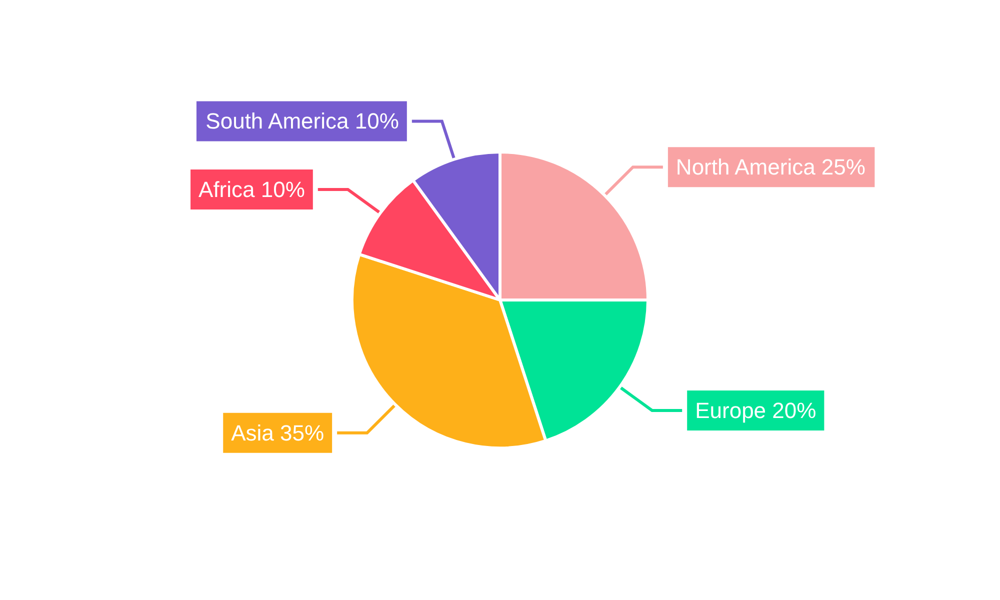 The height and width of the screenshot is (600, 1000). What do you see at coordinates (251, 189) in the screenshot?
I see `slice-label: Africa 10%` at bounding box center [251, 189].